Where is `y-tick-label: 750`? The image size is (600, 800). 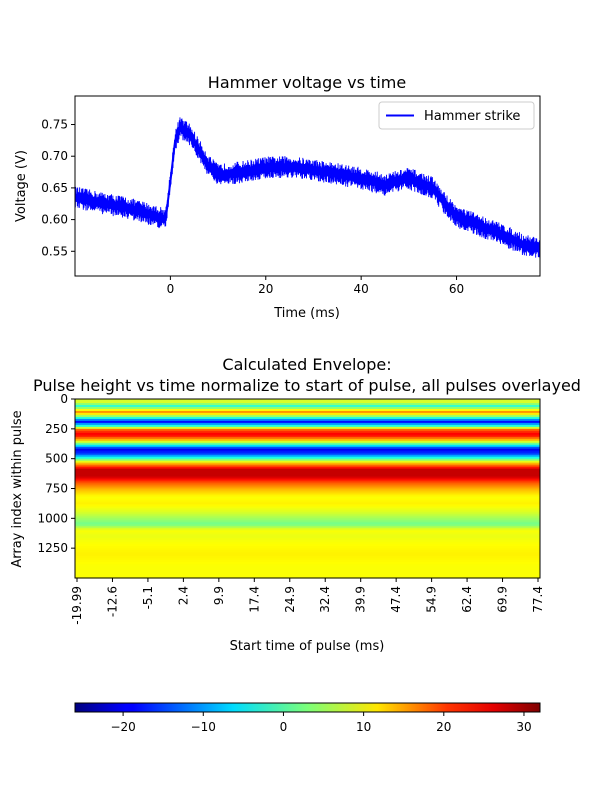 y-tick-label: 750 is located at coordinates (56, 489).